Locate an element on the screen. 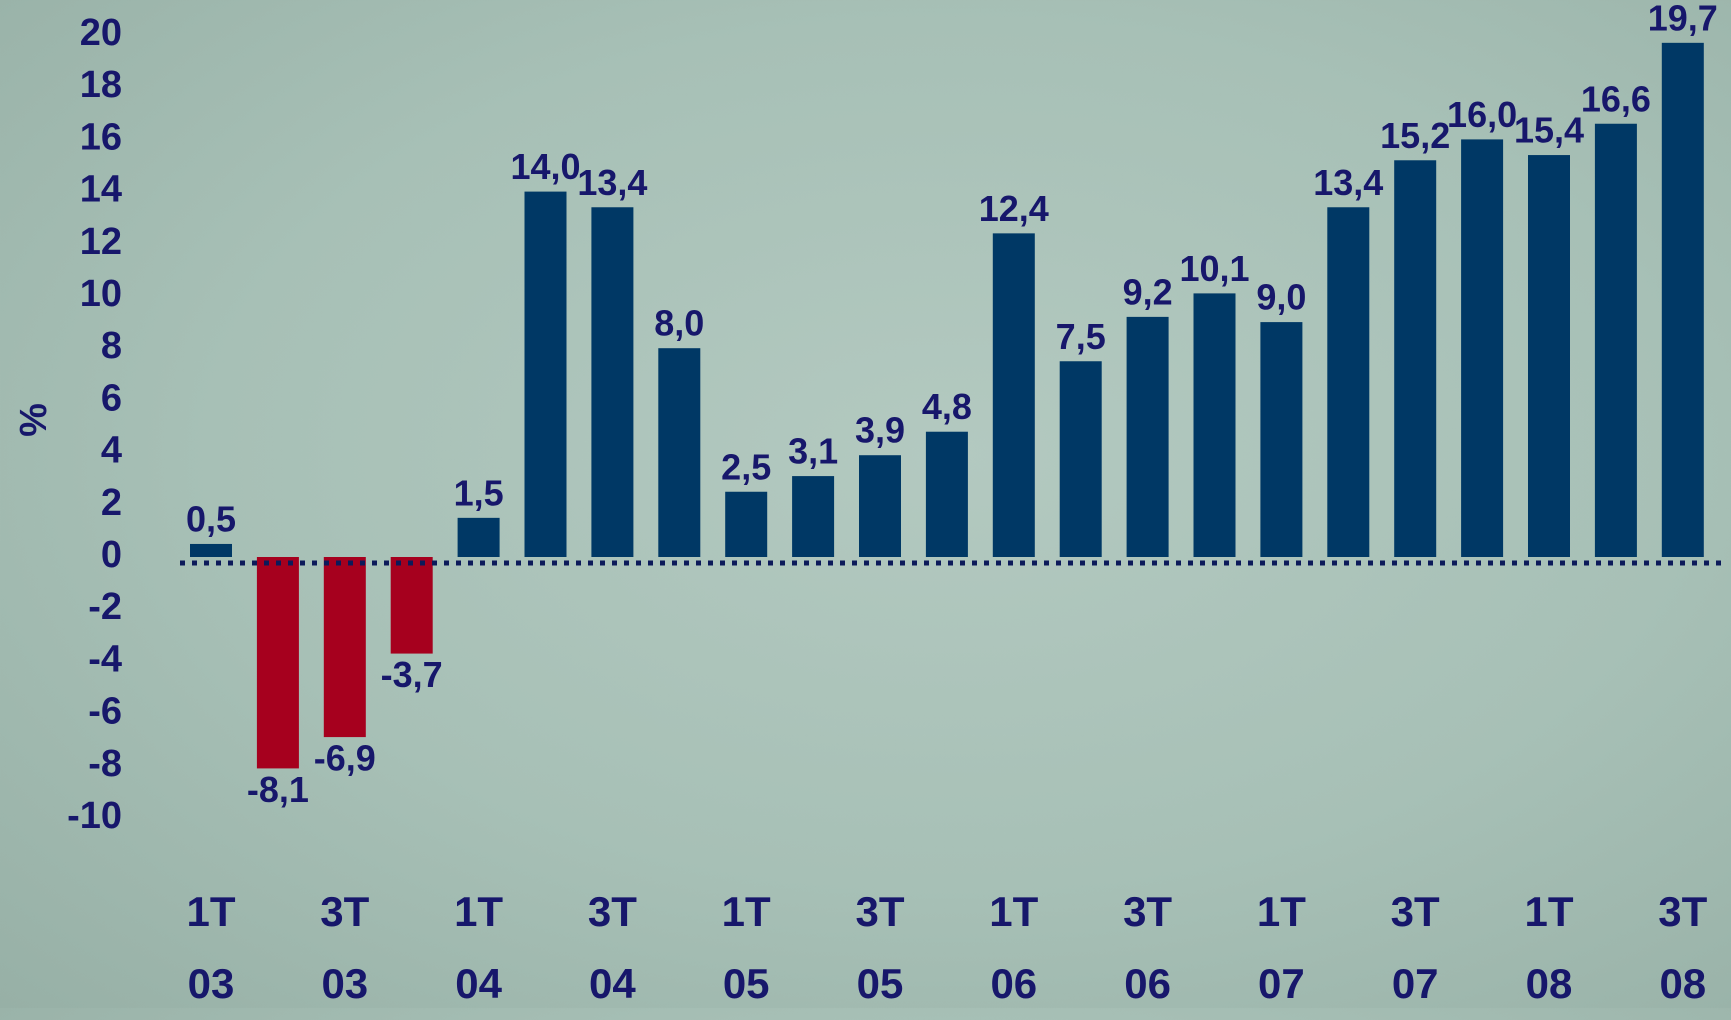 This screenshot has width=1731, height=1020. value-label: 15,2 is located at coordinates (1415, 135).